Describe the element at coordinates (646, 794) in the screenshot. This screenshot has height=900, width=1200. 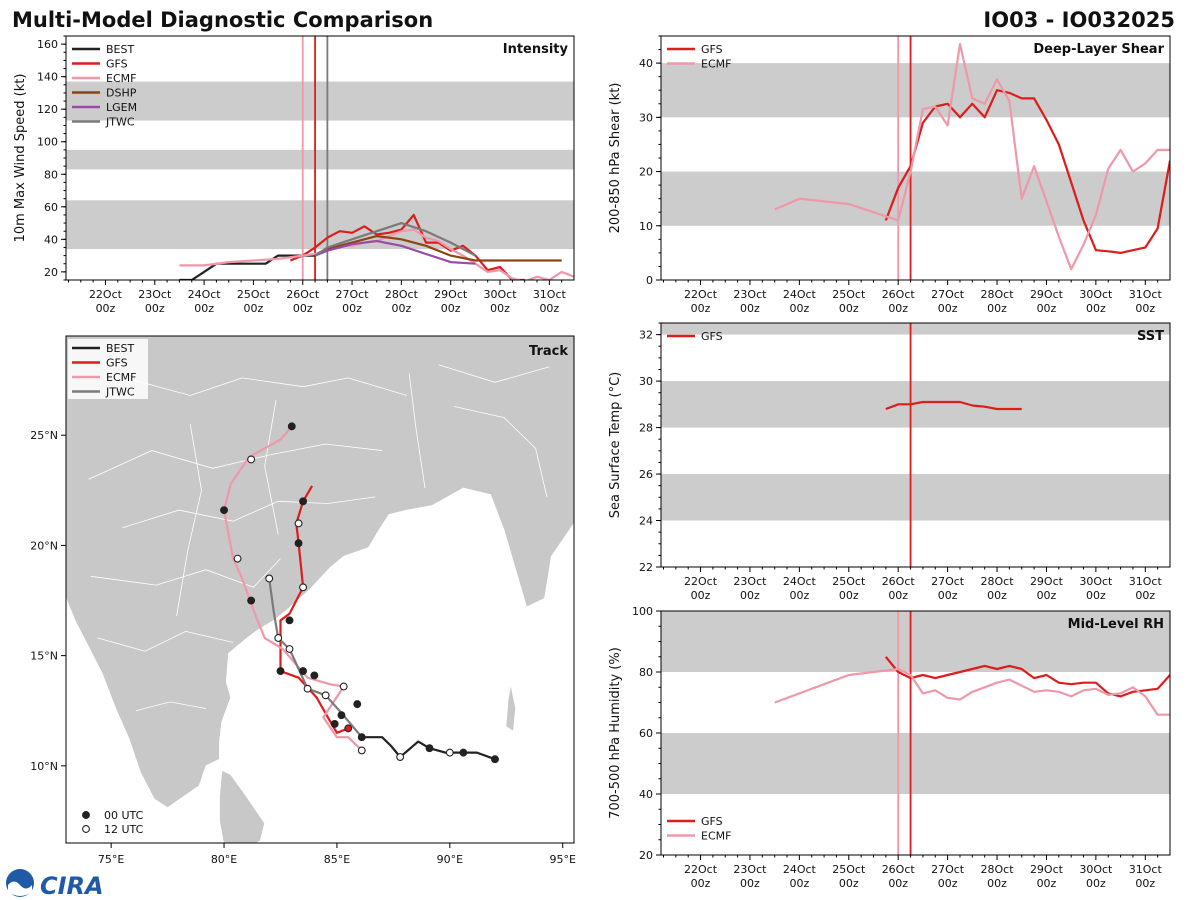
I see `rh-ytick-label: 40` at that location.